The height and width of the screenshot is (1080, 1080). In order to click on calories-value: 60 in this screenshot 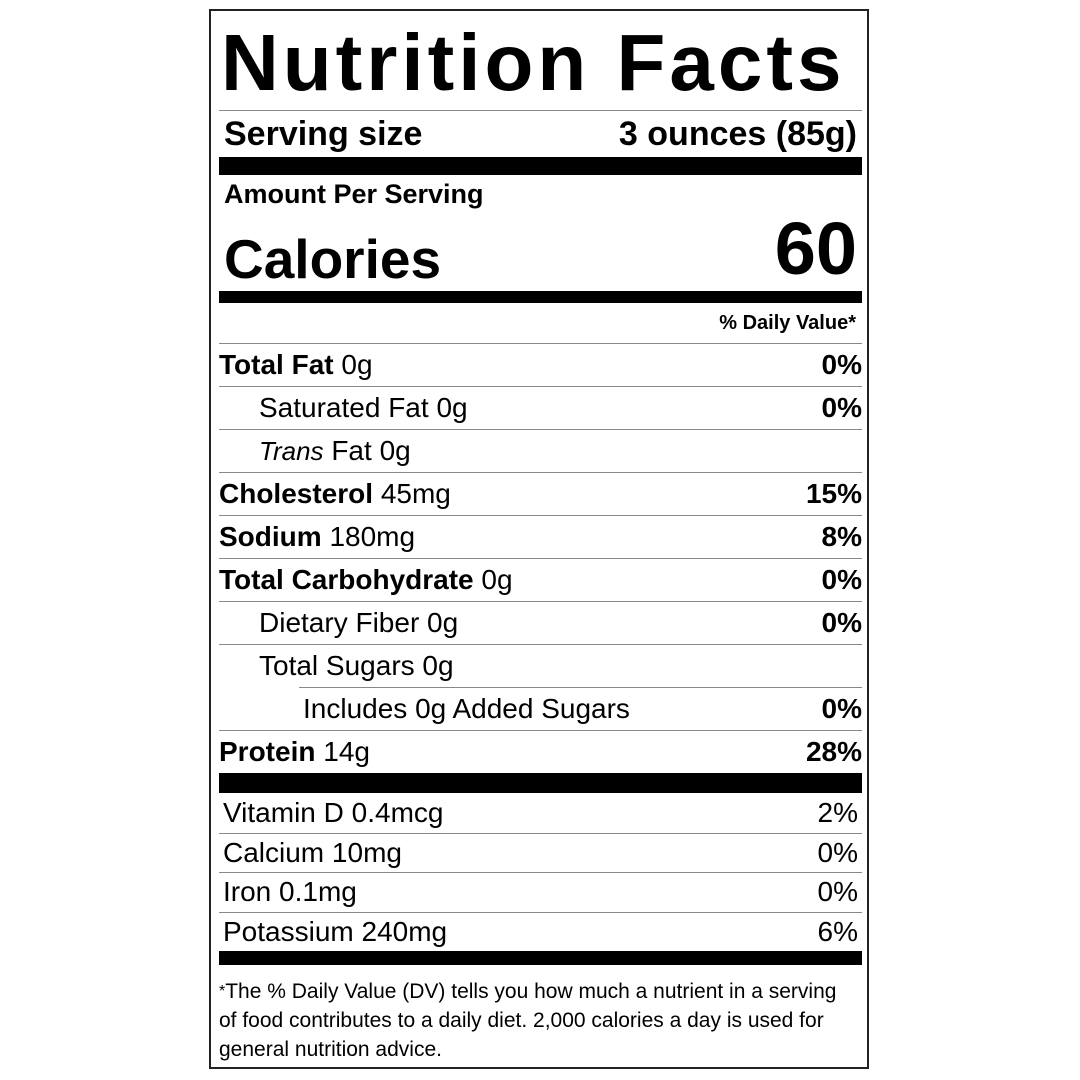, I will do `click(815, 248)`.